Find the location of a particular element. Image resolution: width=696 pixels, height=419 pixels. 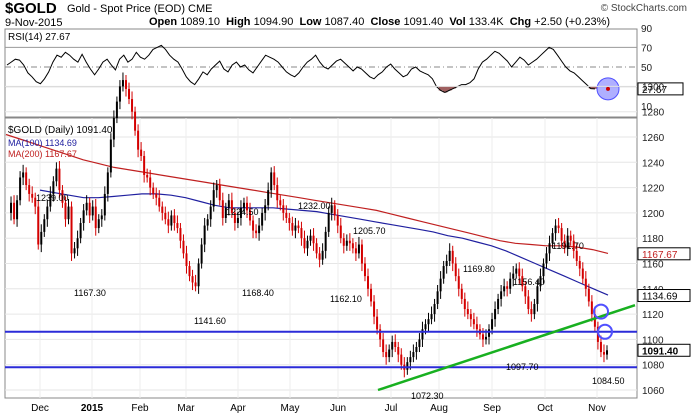

instrument-name: Gold - Spot Price (EOD) CME is located at coordinates (140, 9).